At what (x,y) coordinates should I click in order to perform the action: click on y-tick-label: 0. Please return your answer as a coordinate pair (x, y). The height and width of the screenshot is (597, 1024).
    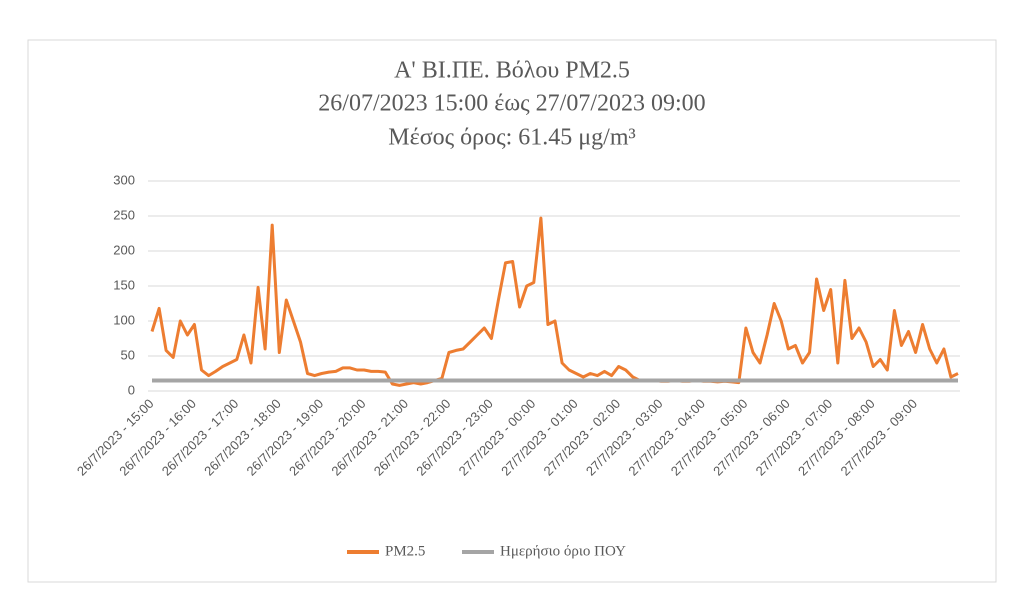
    Looking at the image, I should click on (131, 389).